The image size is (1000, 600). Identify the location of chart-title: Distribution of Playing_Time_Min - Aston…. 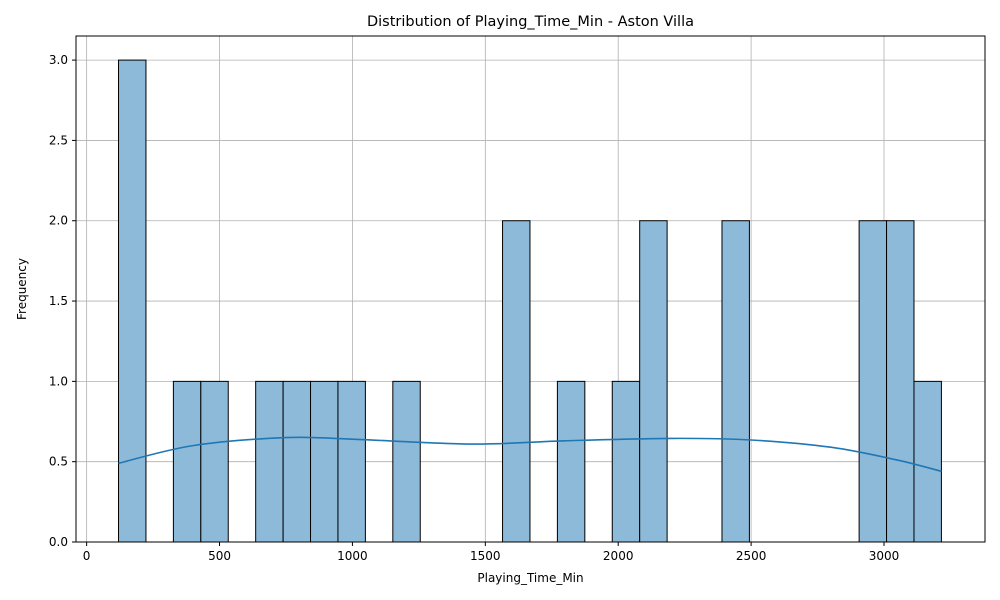
(530, 22).